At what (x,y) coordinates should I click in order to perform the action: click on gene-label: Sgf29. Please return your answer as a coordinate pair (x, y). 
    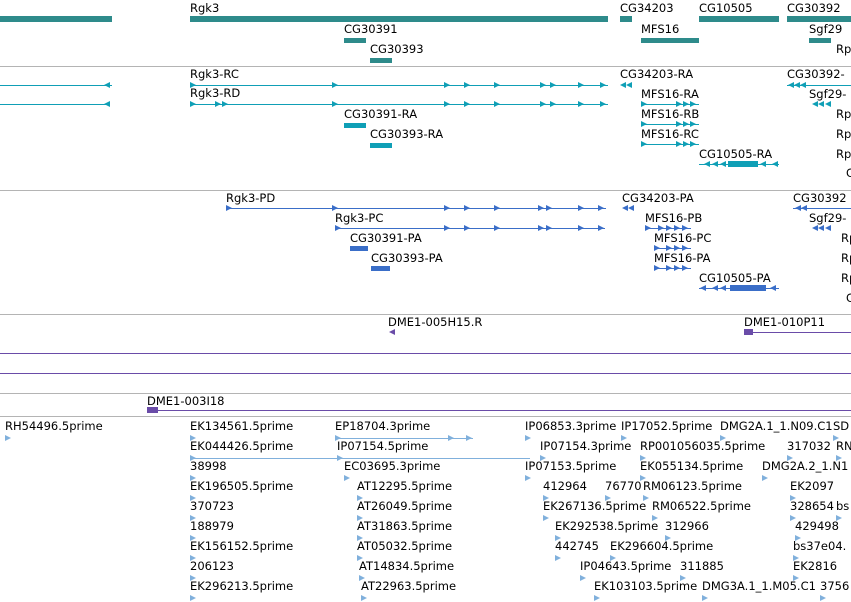
    Looking at the image, I should click on (826, 29).